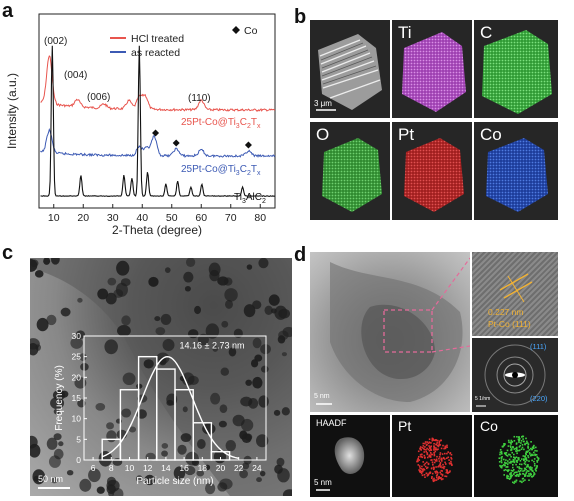 Image resolution: width=574 pixels, height=501 pixels. I want to click on hist-gaussian-fit, so click(170, 407).